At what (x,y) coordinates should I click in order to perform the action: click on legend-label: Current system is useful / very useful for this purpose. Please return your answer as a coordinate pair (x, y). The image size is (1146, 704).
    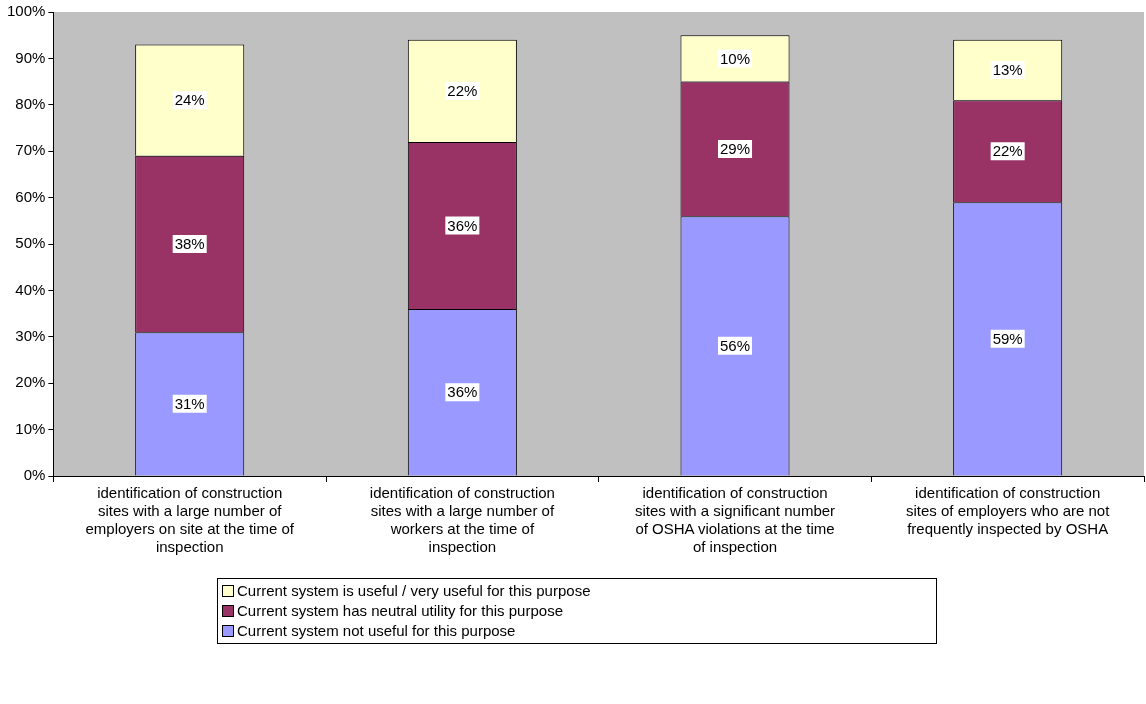
    Looking at the image, I should click on (414, 591).